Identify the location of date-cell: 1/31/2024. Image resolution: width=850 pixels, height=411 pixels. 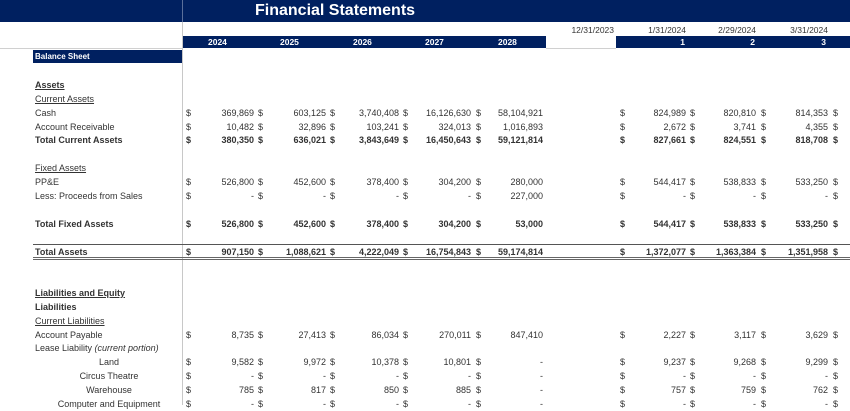
(667, 30).